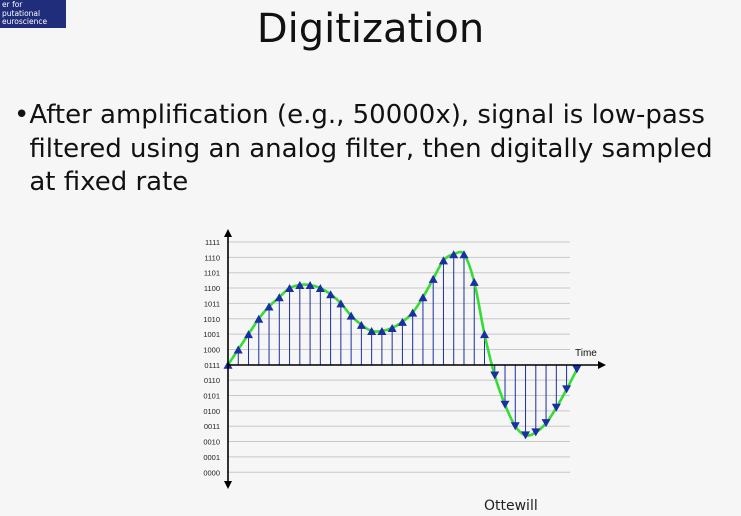 The width and height of the screenshot is (741, 516). I want to click on y-tick-label: 1000, so click(211, 349).